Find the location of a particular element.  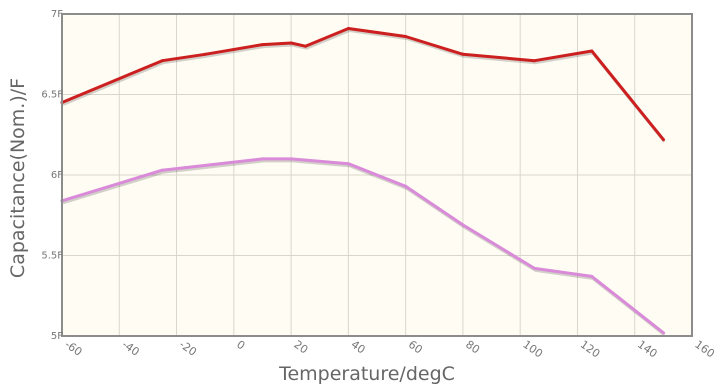

x-tick-label: 160 is located at coordinates (703, 349).